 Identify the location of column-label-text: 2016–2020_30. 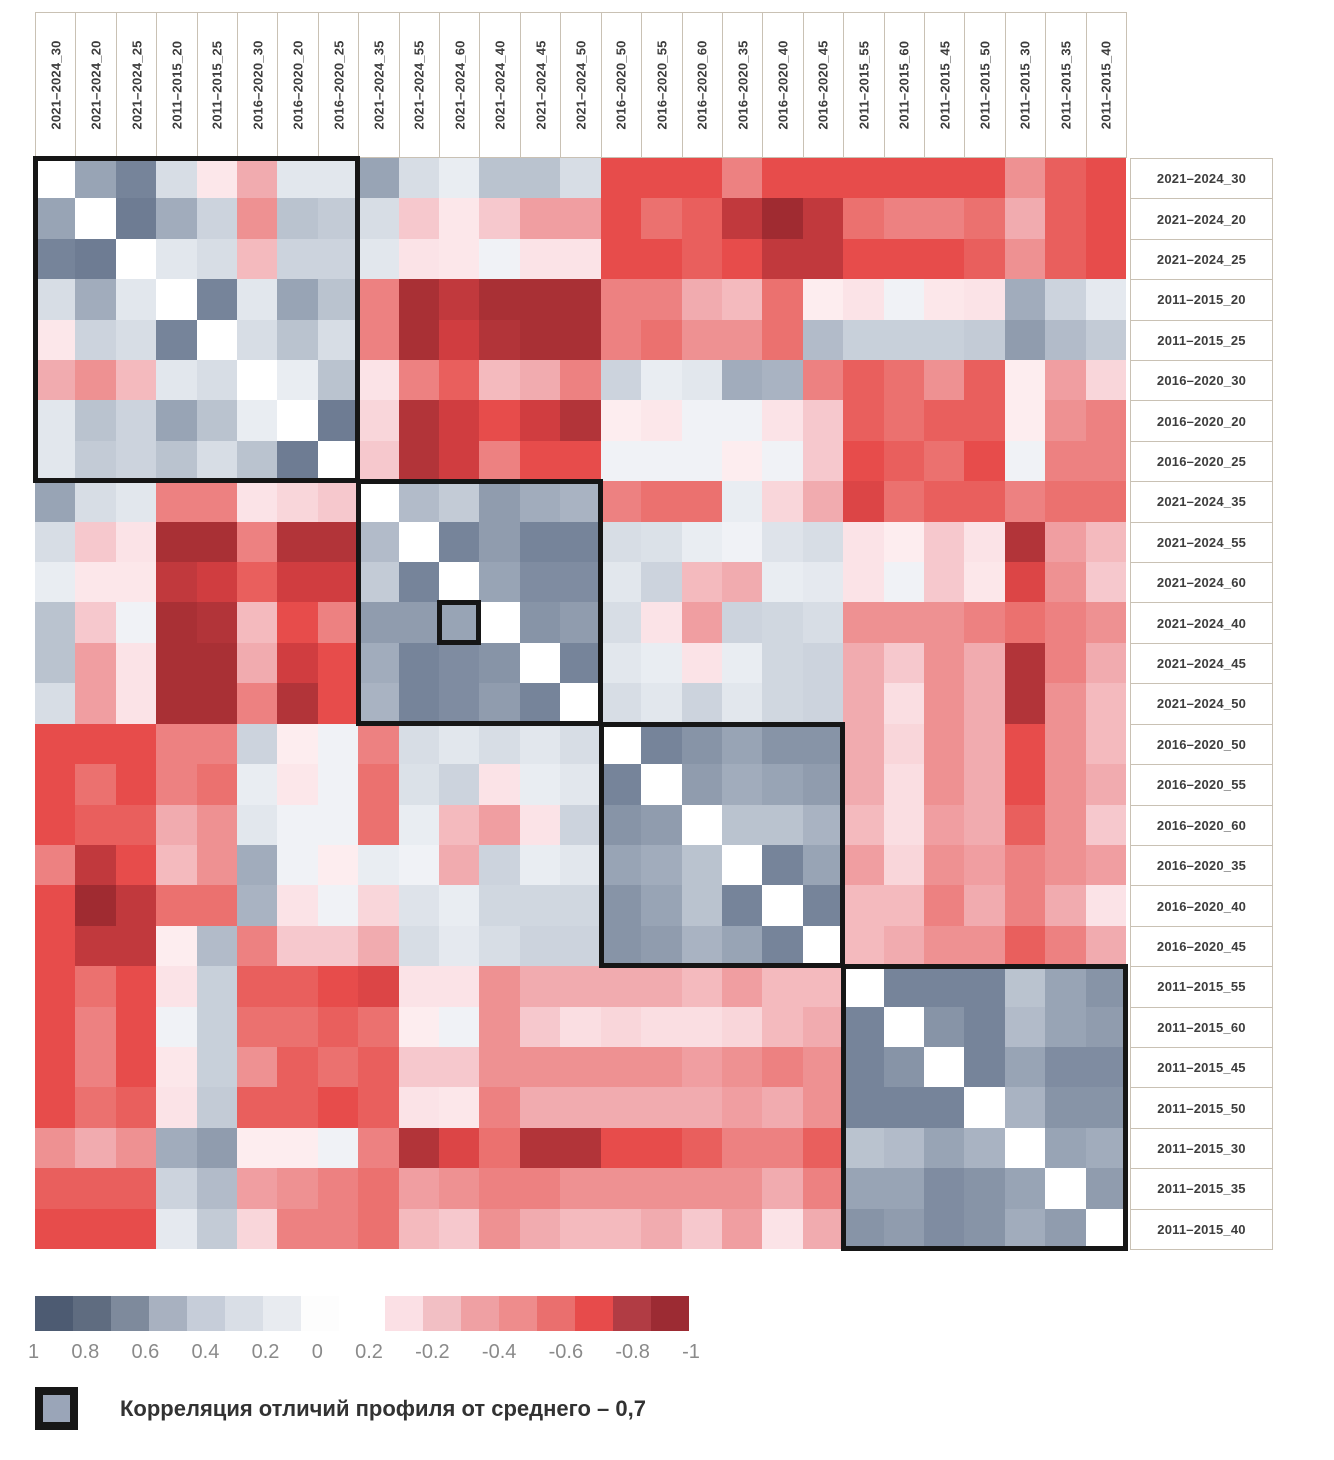
(258, 85).